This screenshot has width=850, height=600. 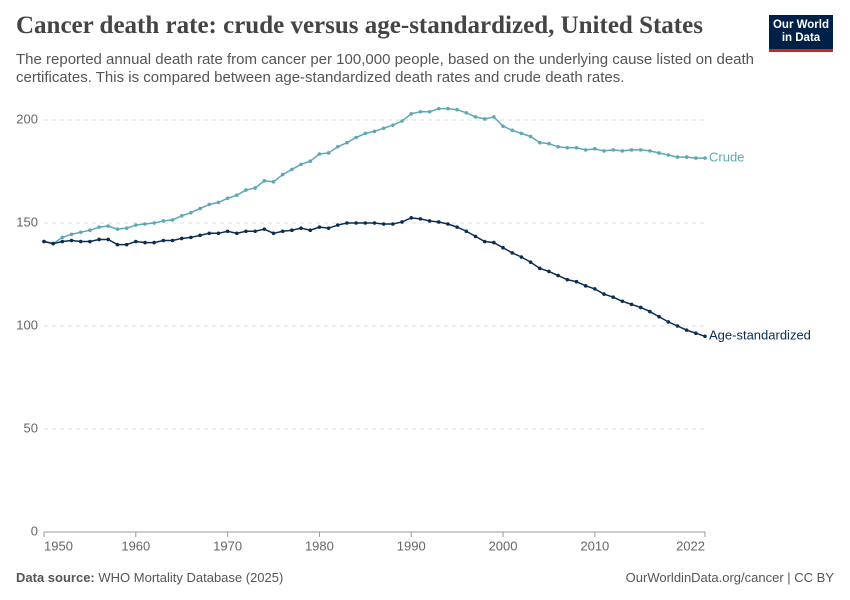 What do you see at coordinates (27, 221) in the screenshot?
I see `y-tick-label: 150` at bounding box center [27, 221].